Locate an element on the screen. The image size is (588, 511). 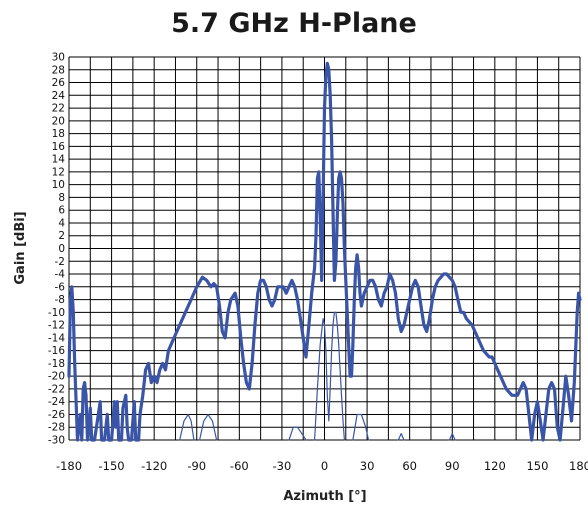
x-tick-label: -180 is located at coordinates (69, 466).